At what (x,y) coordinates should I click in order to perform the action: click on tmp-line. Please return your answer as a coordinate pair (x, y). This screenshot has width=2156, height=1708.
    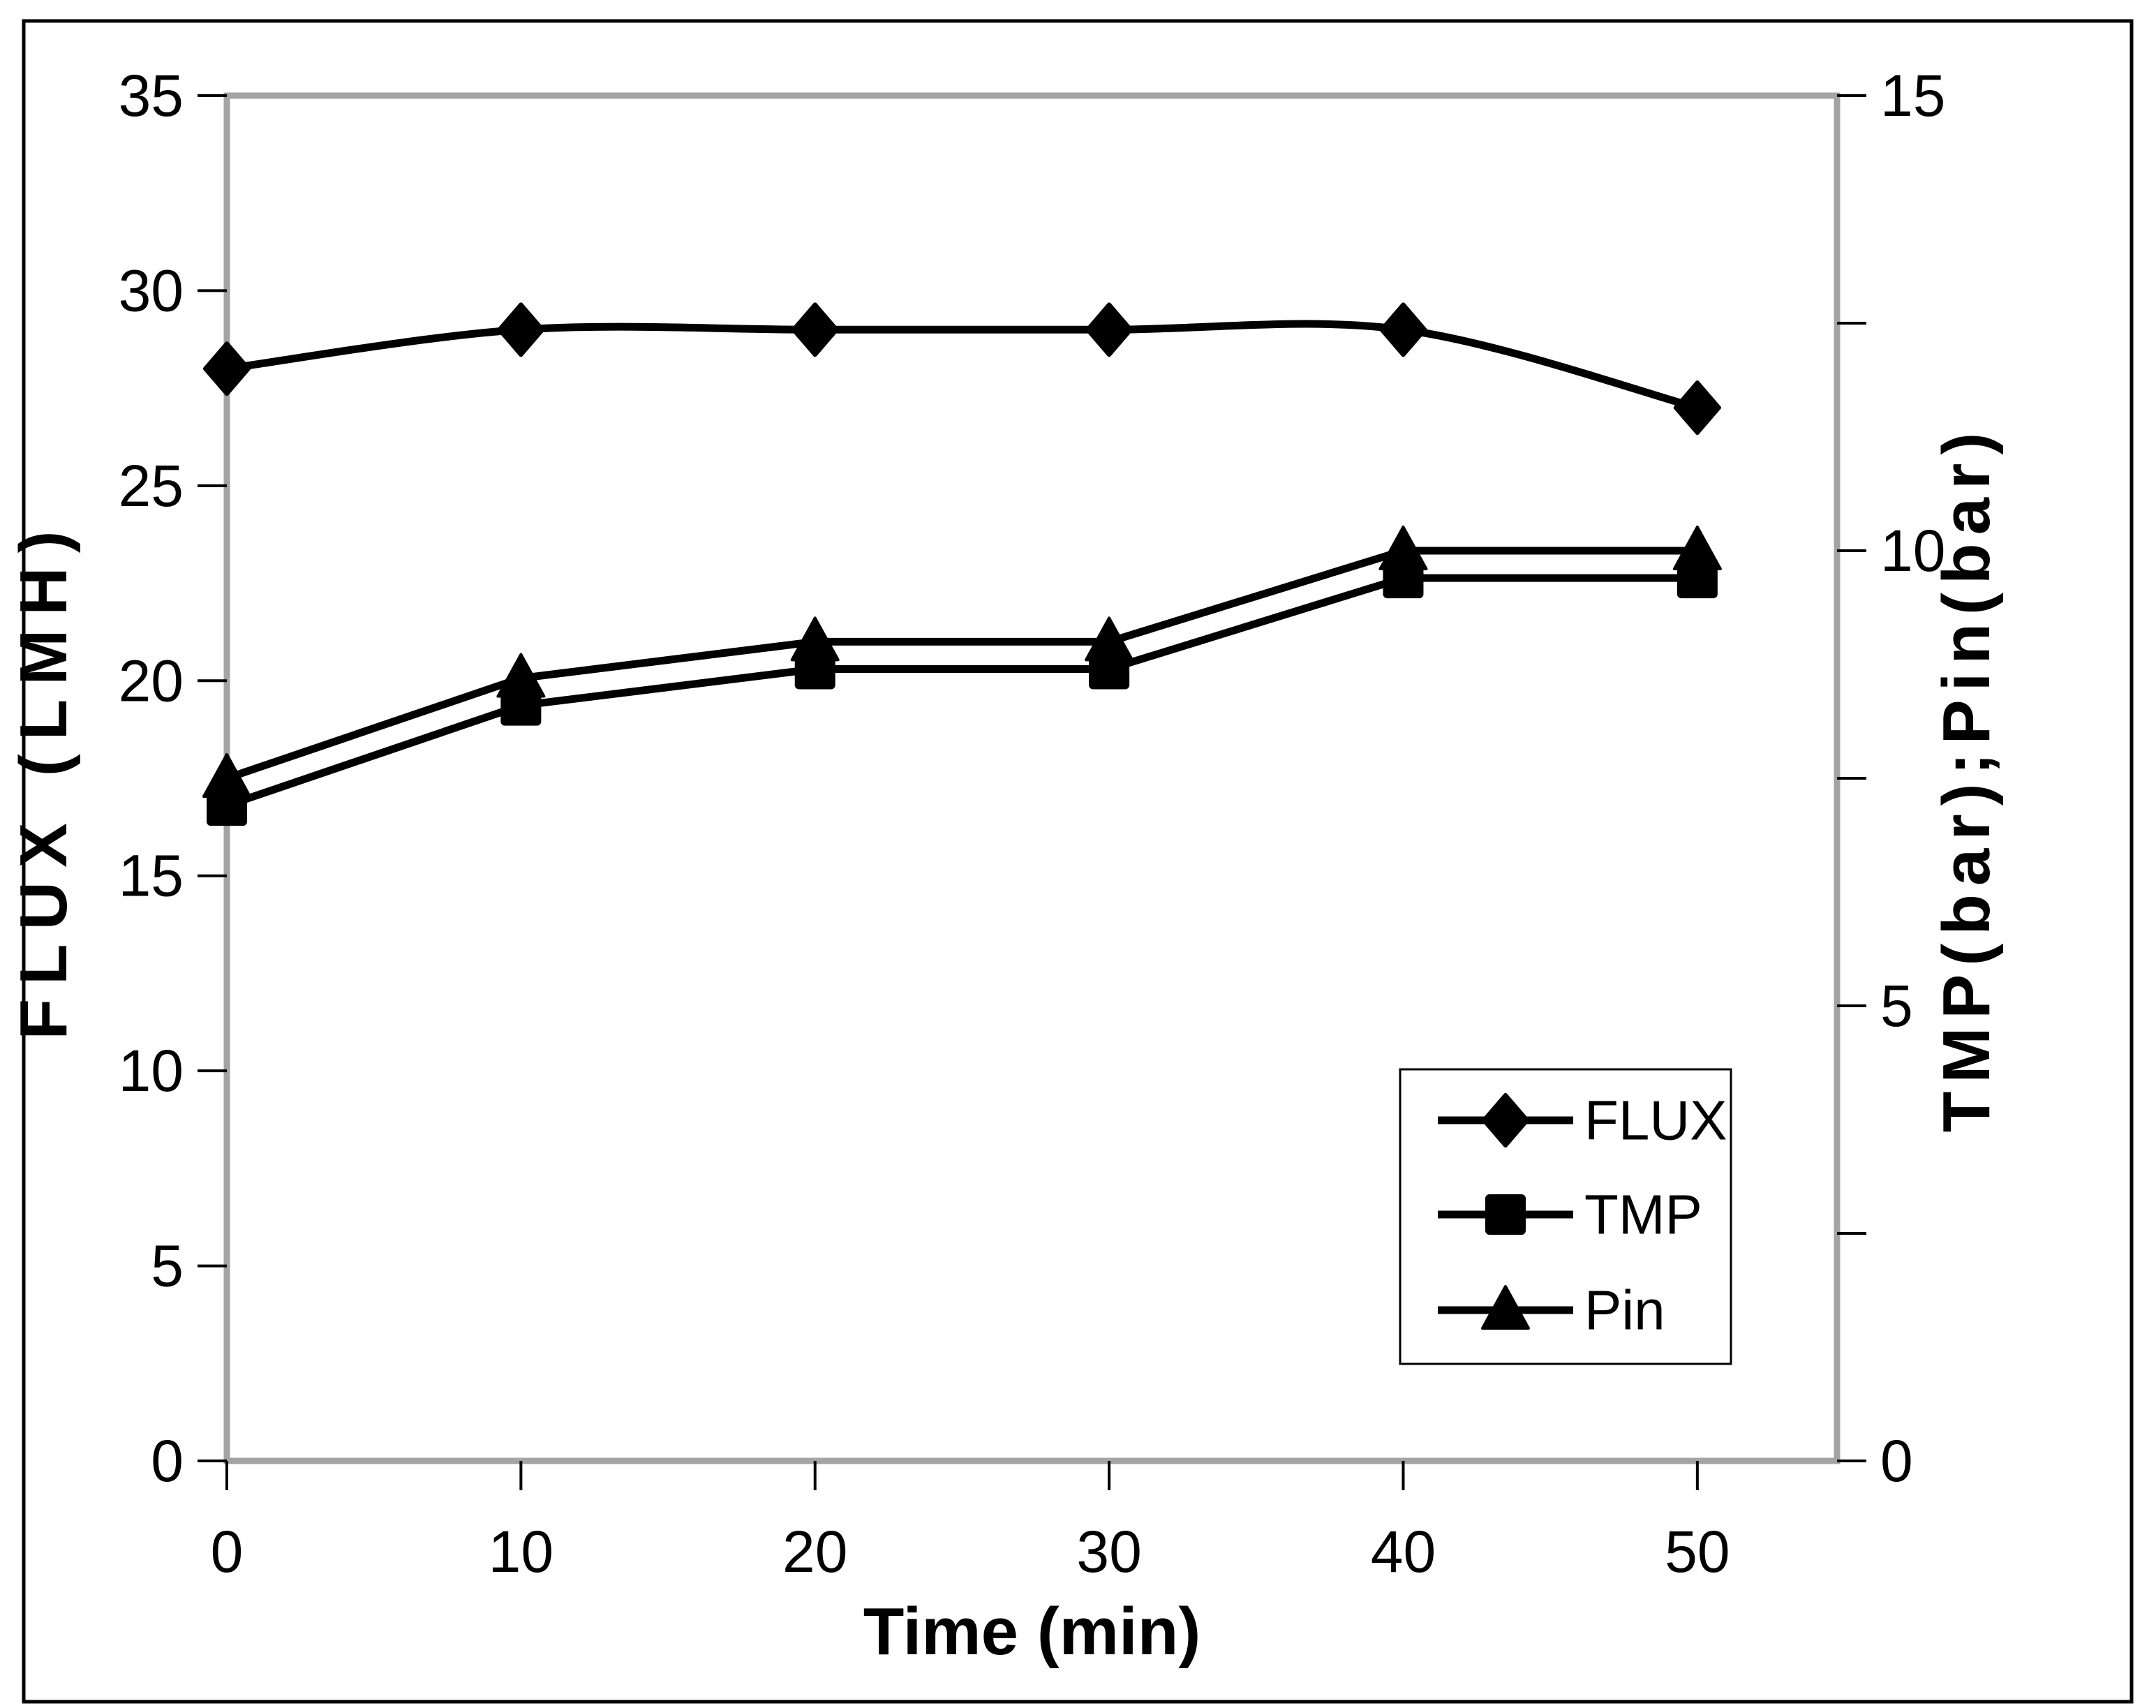
    Looking at the image, I should click on (961, 692).